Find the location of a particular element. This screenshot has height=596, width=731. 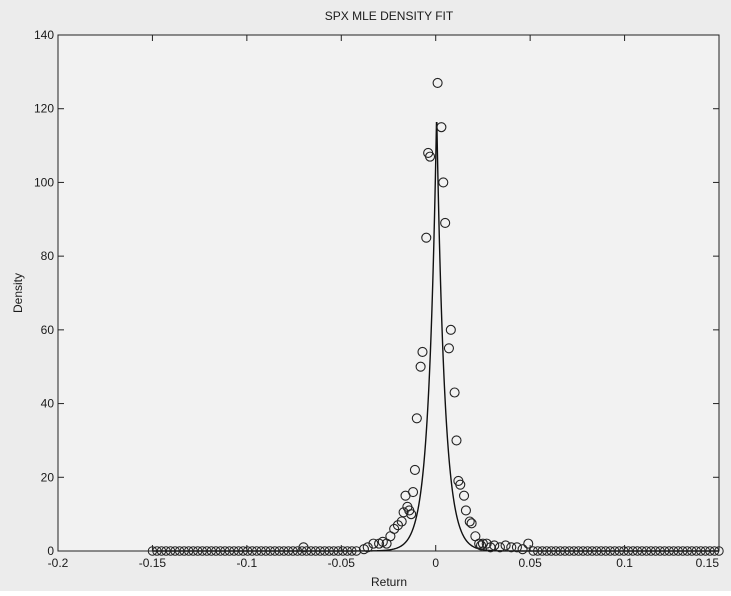

x-tick-label: -0.2 is located at coordinates (58, 563).